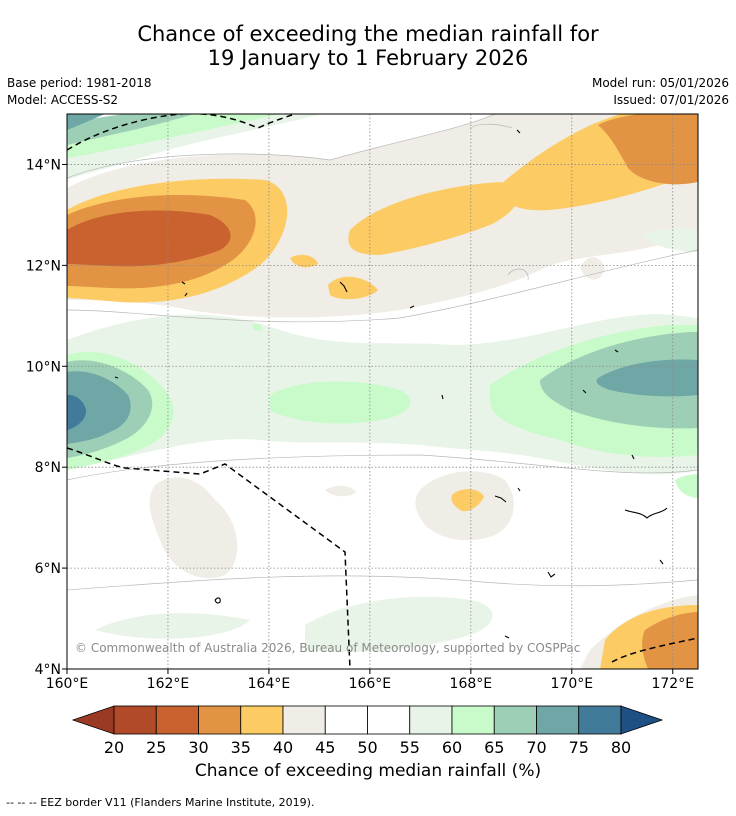  What do you see at coordinates (670, 640) in the screenshot?
I see `orange-southeast` at bounding box center [670, 640].